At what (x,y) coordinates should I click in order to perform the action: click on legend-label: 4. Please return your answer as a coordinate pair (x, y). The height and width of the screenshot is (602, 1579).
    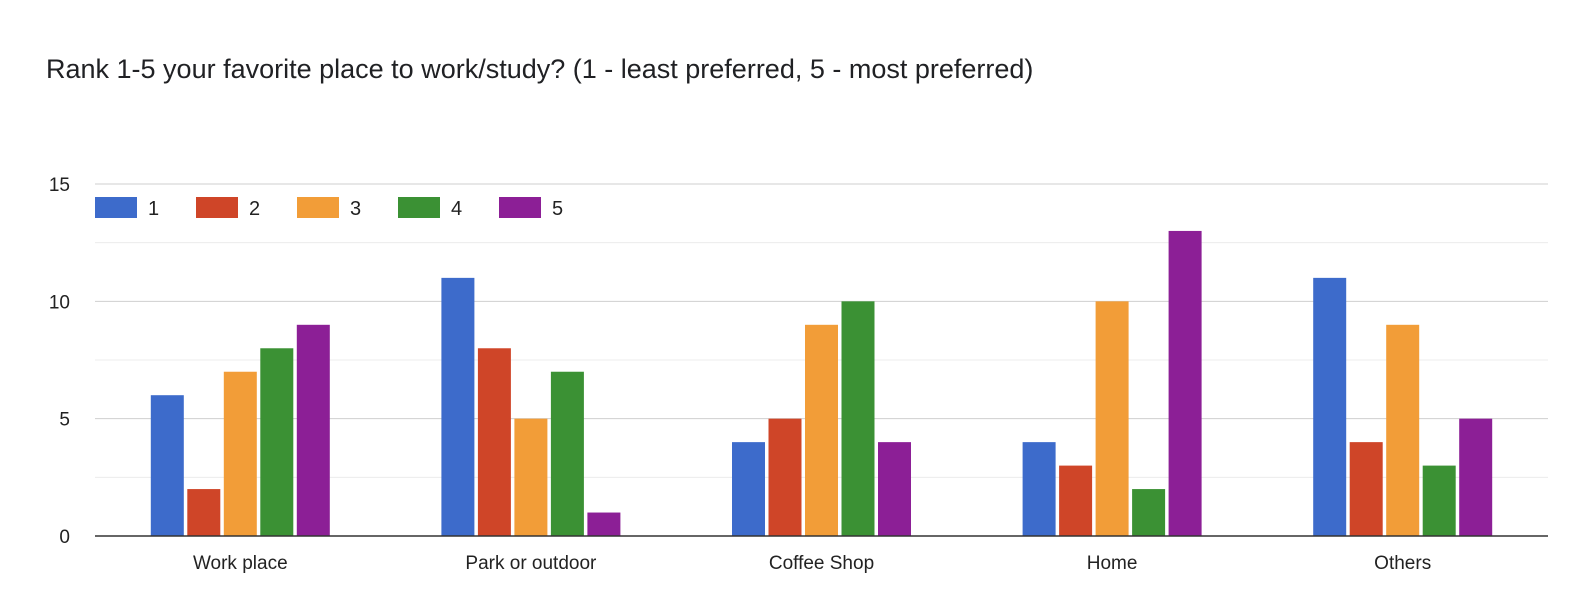
    Looking at the image, I should click on (456, 209).